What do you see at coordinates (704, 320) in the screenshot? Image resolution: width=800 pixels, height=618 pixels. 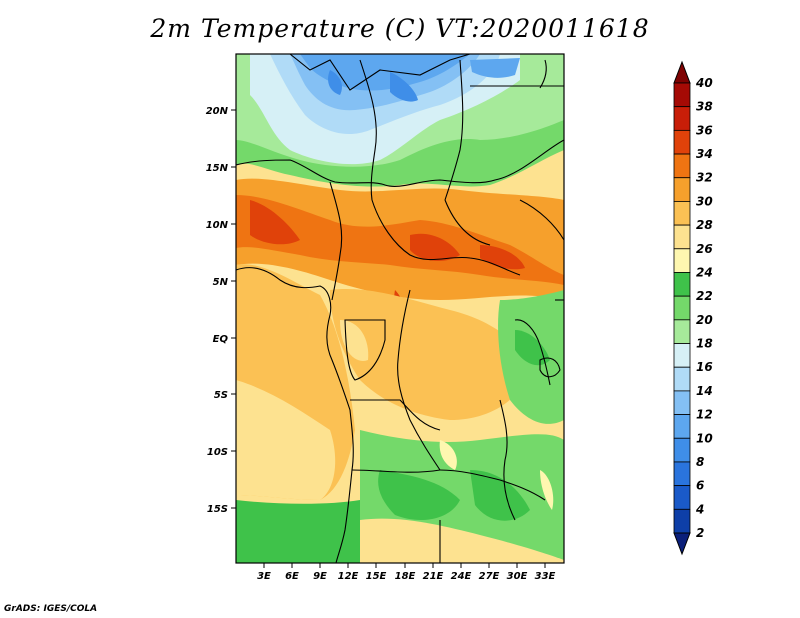 I see `colorbar-label: 20` at bounding box center [704, 320].